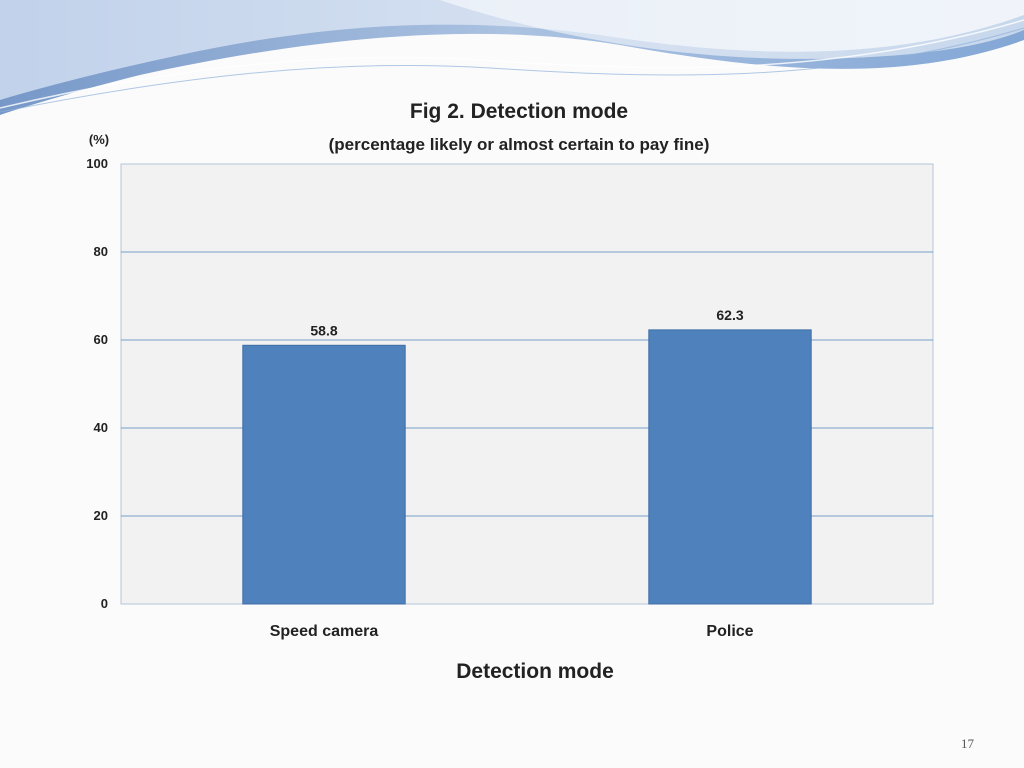 The image size is (1024, 768). I want to click on y-tick-labels: 0 20 40 60 80 100, so click(97, 383).